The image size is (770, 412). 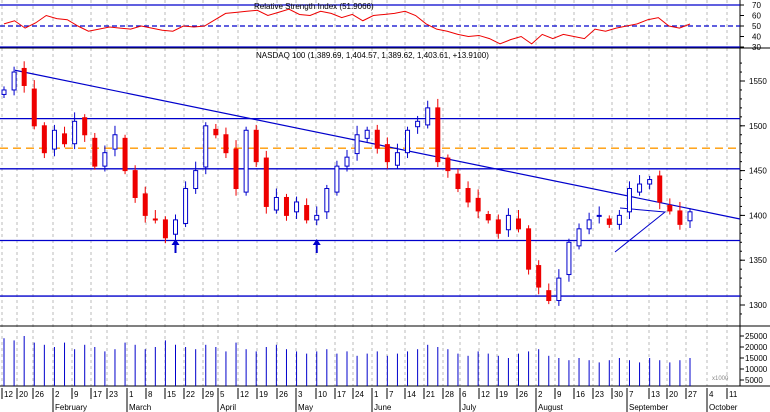 What do you see at coordinates (655, 394) in the screenshot?
I see `date-tick-label: 13` at bounding box center [655, 394].